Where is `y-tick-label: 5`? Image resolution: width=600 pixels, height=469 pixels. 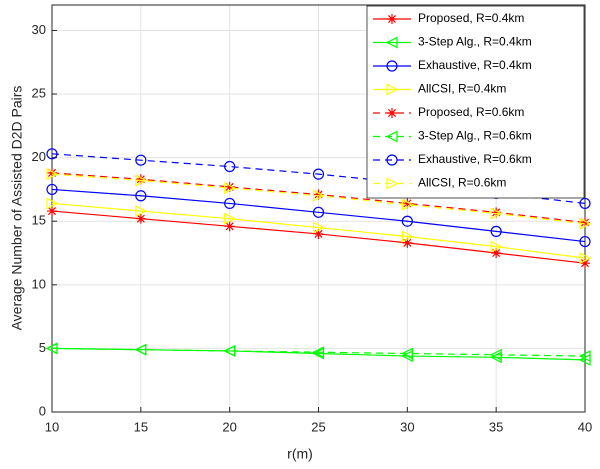
y-tick-label: 5 is located at coordinates (42, 347).